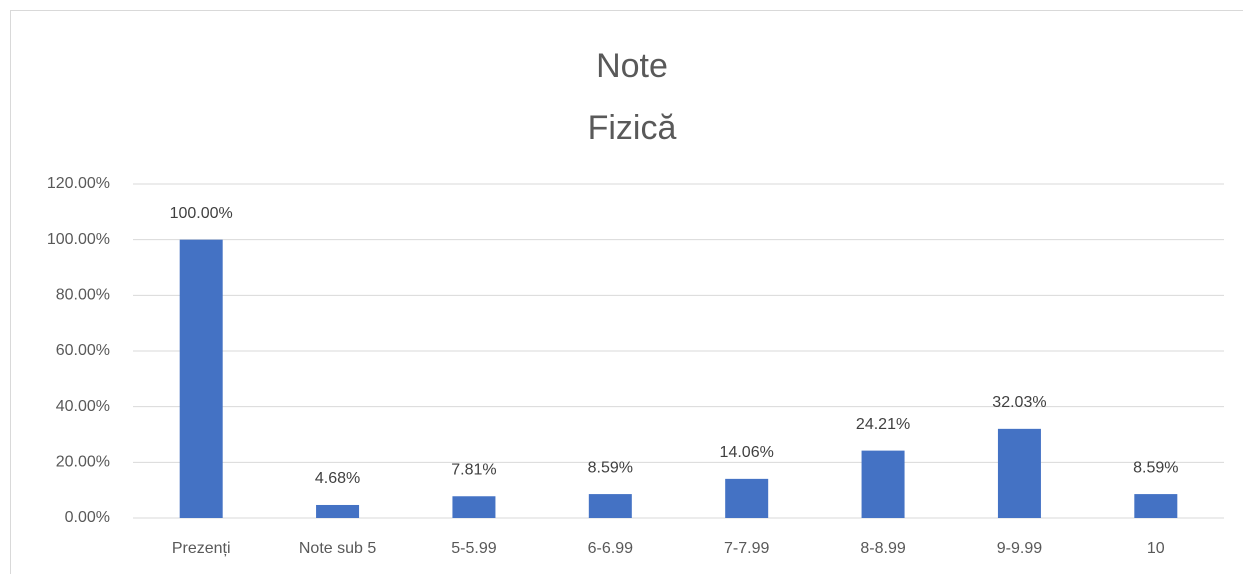  What do you see at coordinates (1019, 548) in the screenshot?
I see `x-tick-label: 9-9.99` at bounding box center [1019, 548].